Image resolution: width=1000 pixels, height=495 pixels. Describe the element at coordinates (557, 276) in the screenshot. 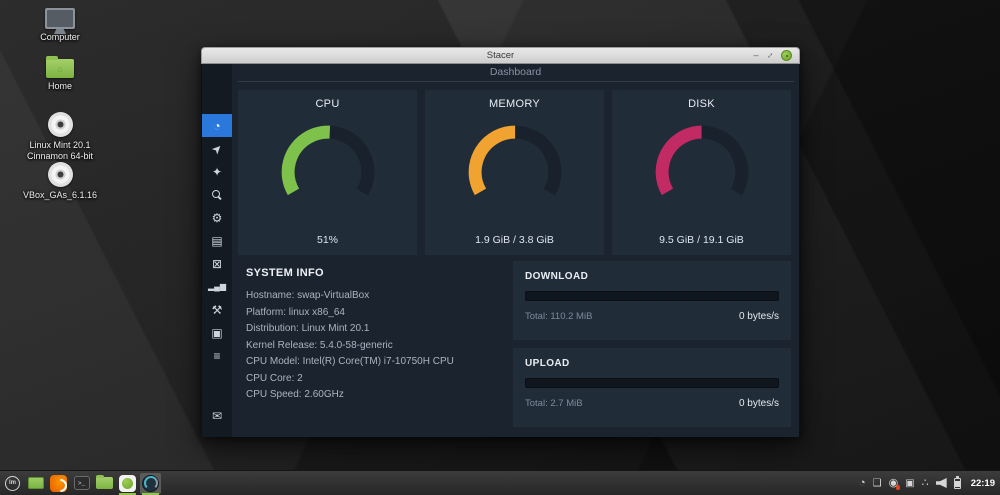

I see `download-title: DOWNLOAD` at that location.